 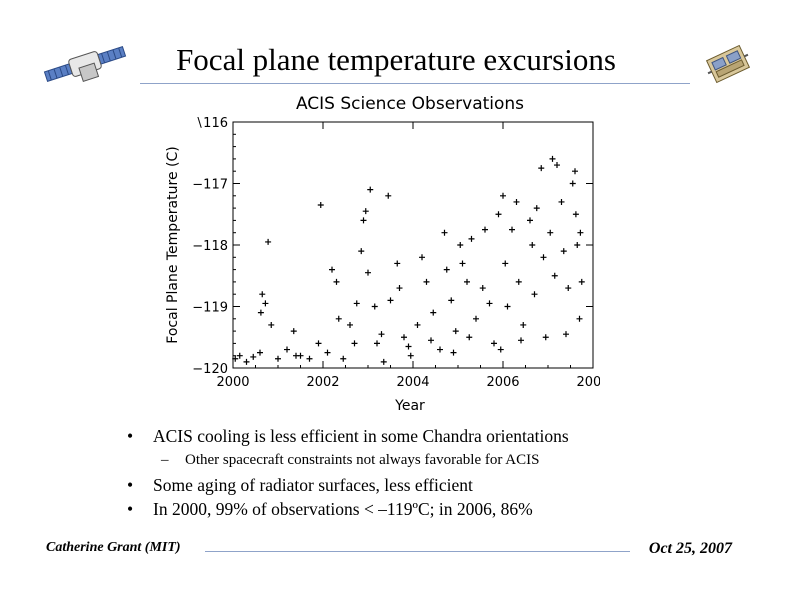 I want to click on acis-instrument-logo, so click(x=728, y=64).